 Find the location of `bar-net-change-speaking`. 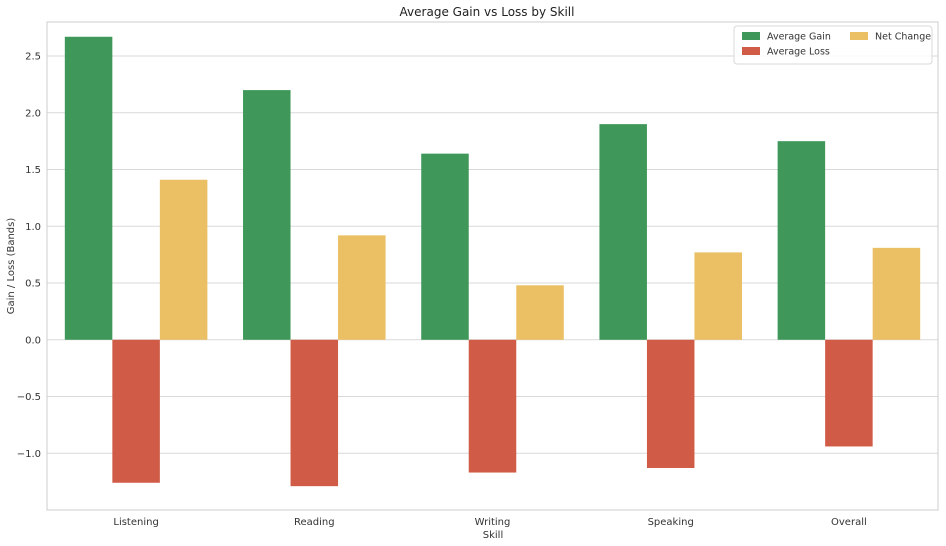

bar-net-change-speaking is located at coordinates (718, 296).